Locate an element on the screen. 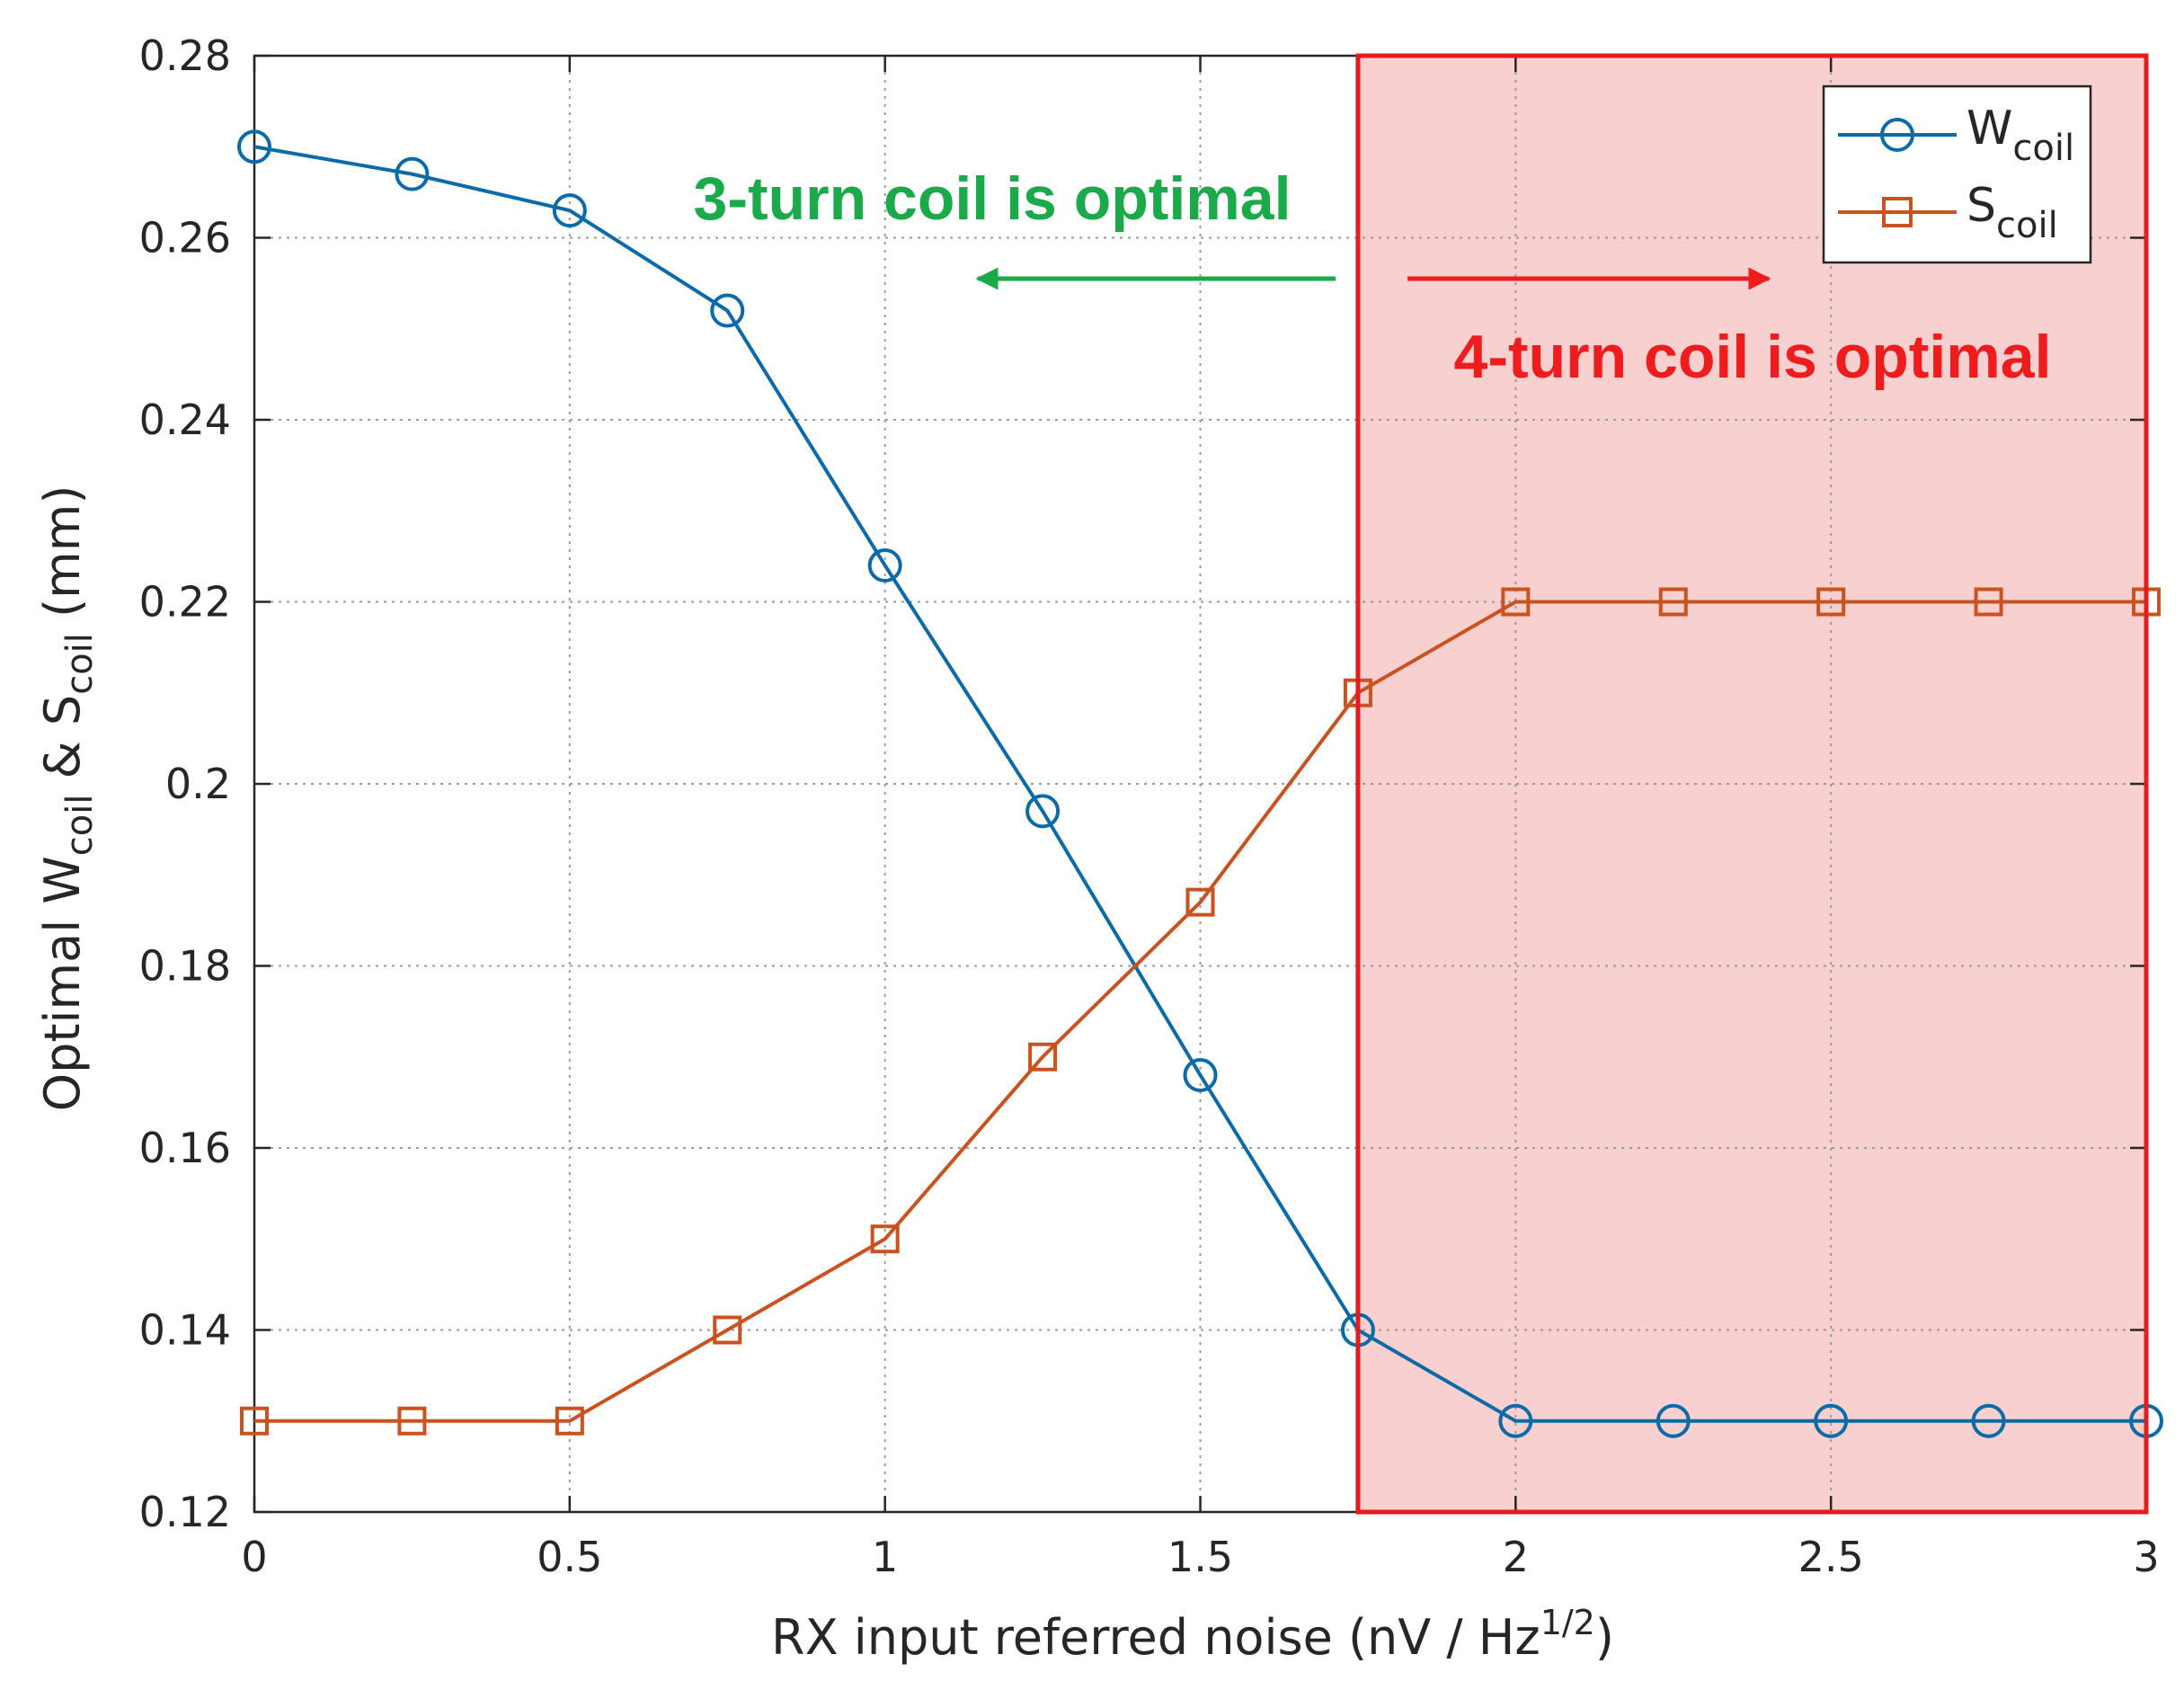 This screenshot has height=1681, width=2184. y-tick-label: 0.24 is located at coordinates (185, 420).